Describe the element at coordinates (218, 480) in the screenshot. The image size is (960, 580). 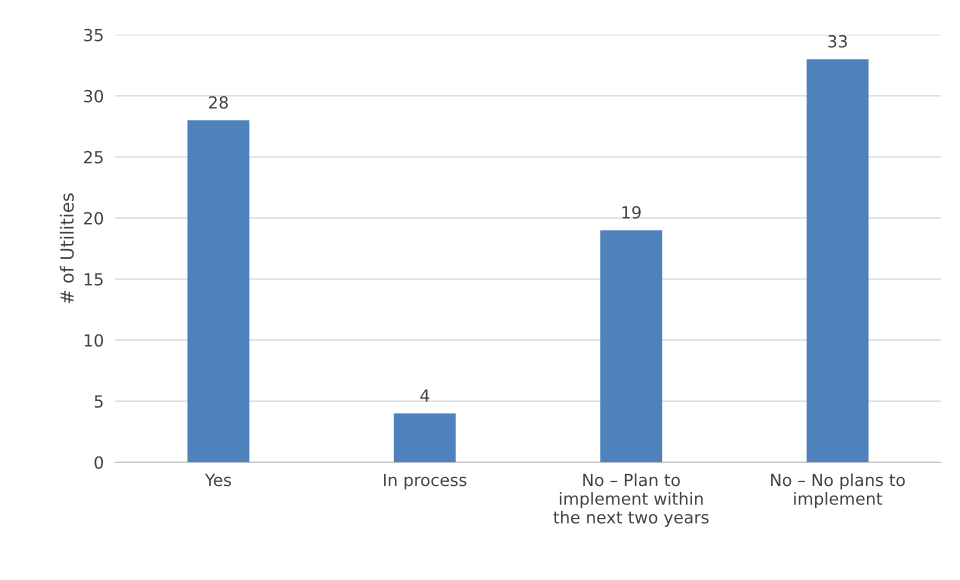
I see `x-tick-label: Yes` at that location.